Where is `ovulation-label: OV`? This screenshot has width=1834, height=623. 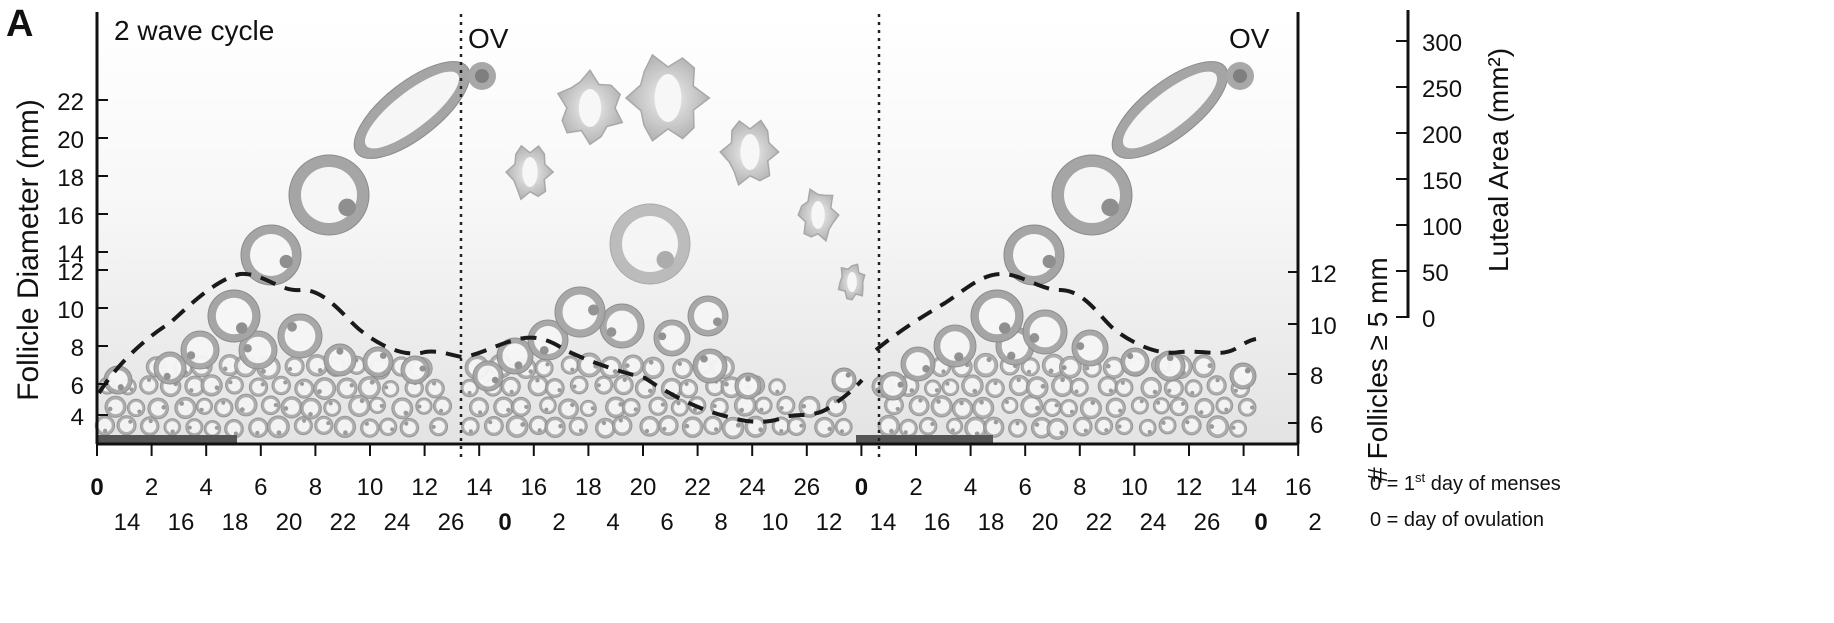
ovulation-label: OV is located at coordinates (488, 38).